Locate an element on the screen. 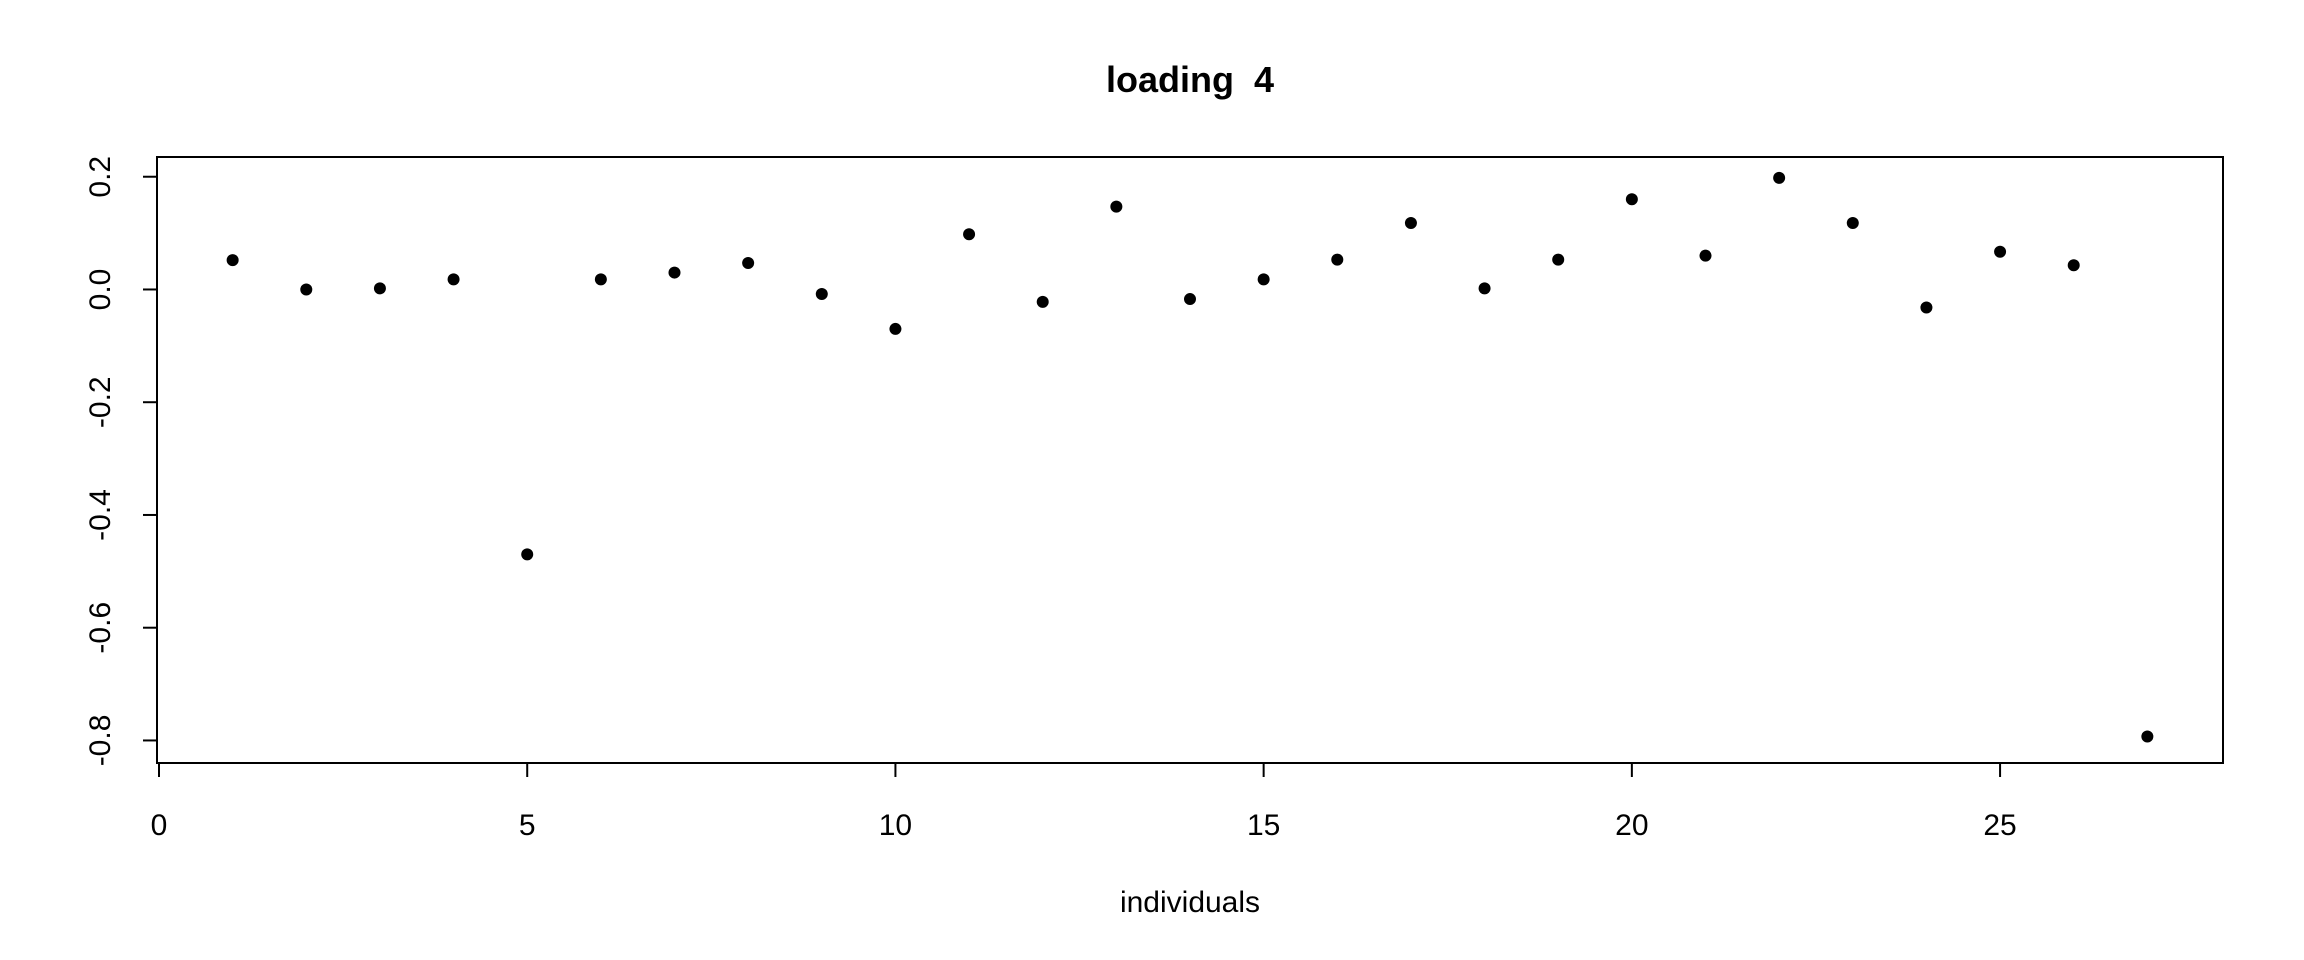 Image resolution: width=2304 pixels, height=960 pixels. chart-title: loading 4 is located at coordinates (1190, 79).